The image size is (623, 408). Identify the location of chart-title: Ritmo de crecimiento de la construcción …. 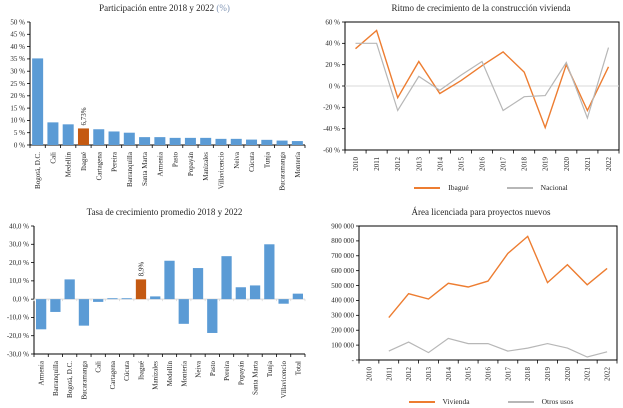
(467, 8).